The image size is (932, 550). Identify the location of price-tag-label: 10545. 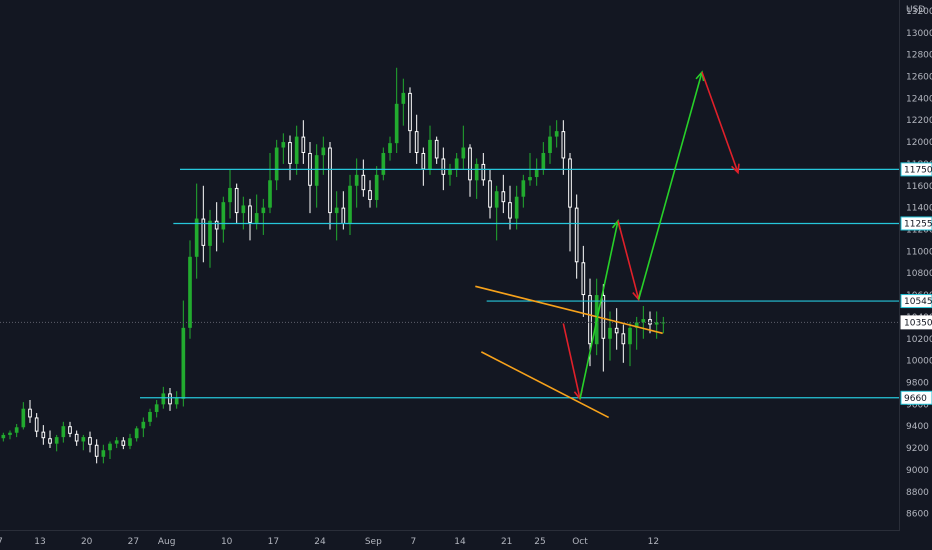
(918, 302).